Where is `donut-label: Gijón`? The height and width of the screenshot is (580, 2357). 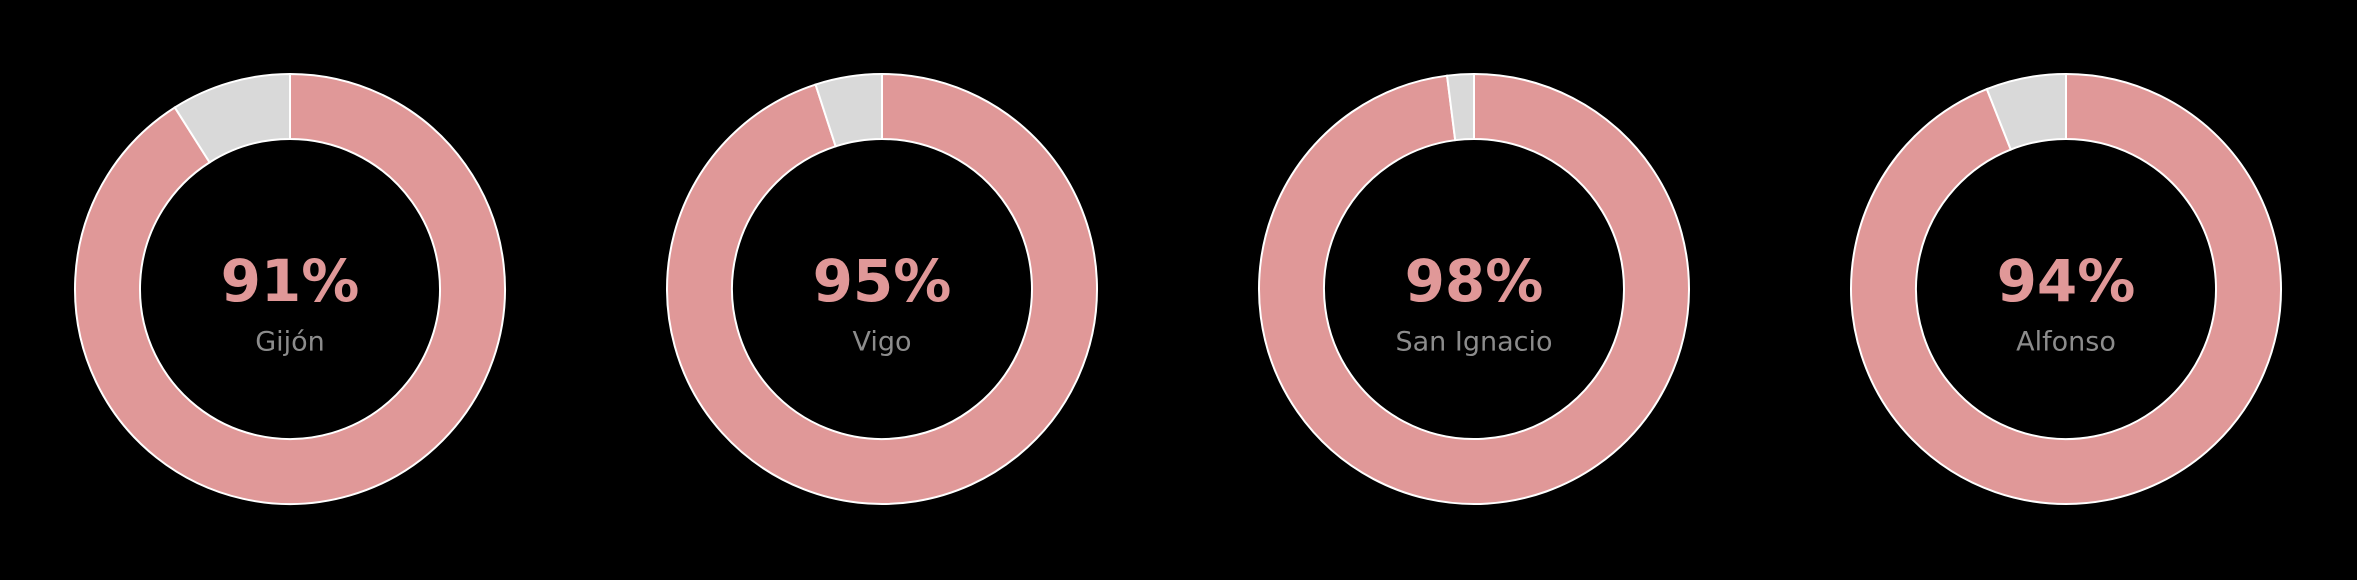
donut-label: Gijón is located at coordinates (290, 342).